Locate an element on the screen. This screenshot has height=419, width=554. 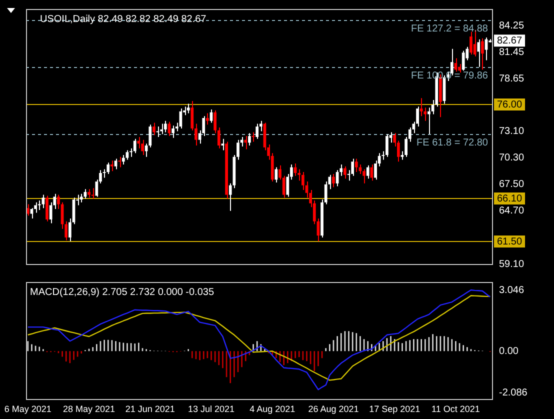
ref-line-label: 76.00 is located at coordinates (509, 104).